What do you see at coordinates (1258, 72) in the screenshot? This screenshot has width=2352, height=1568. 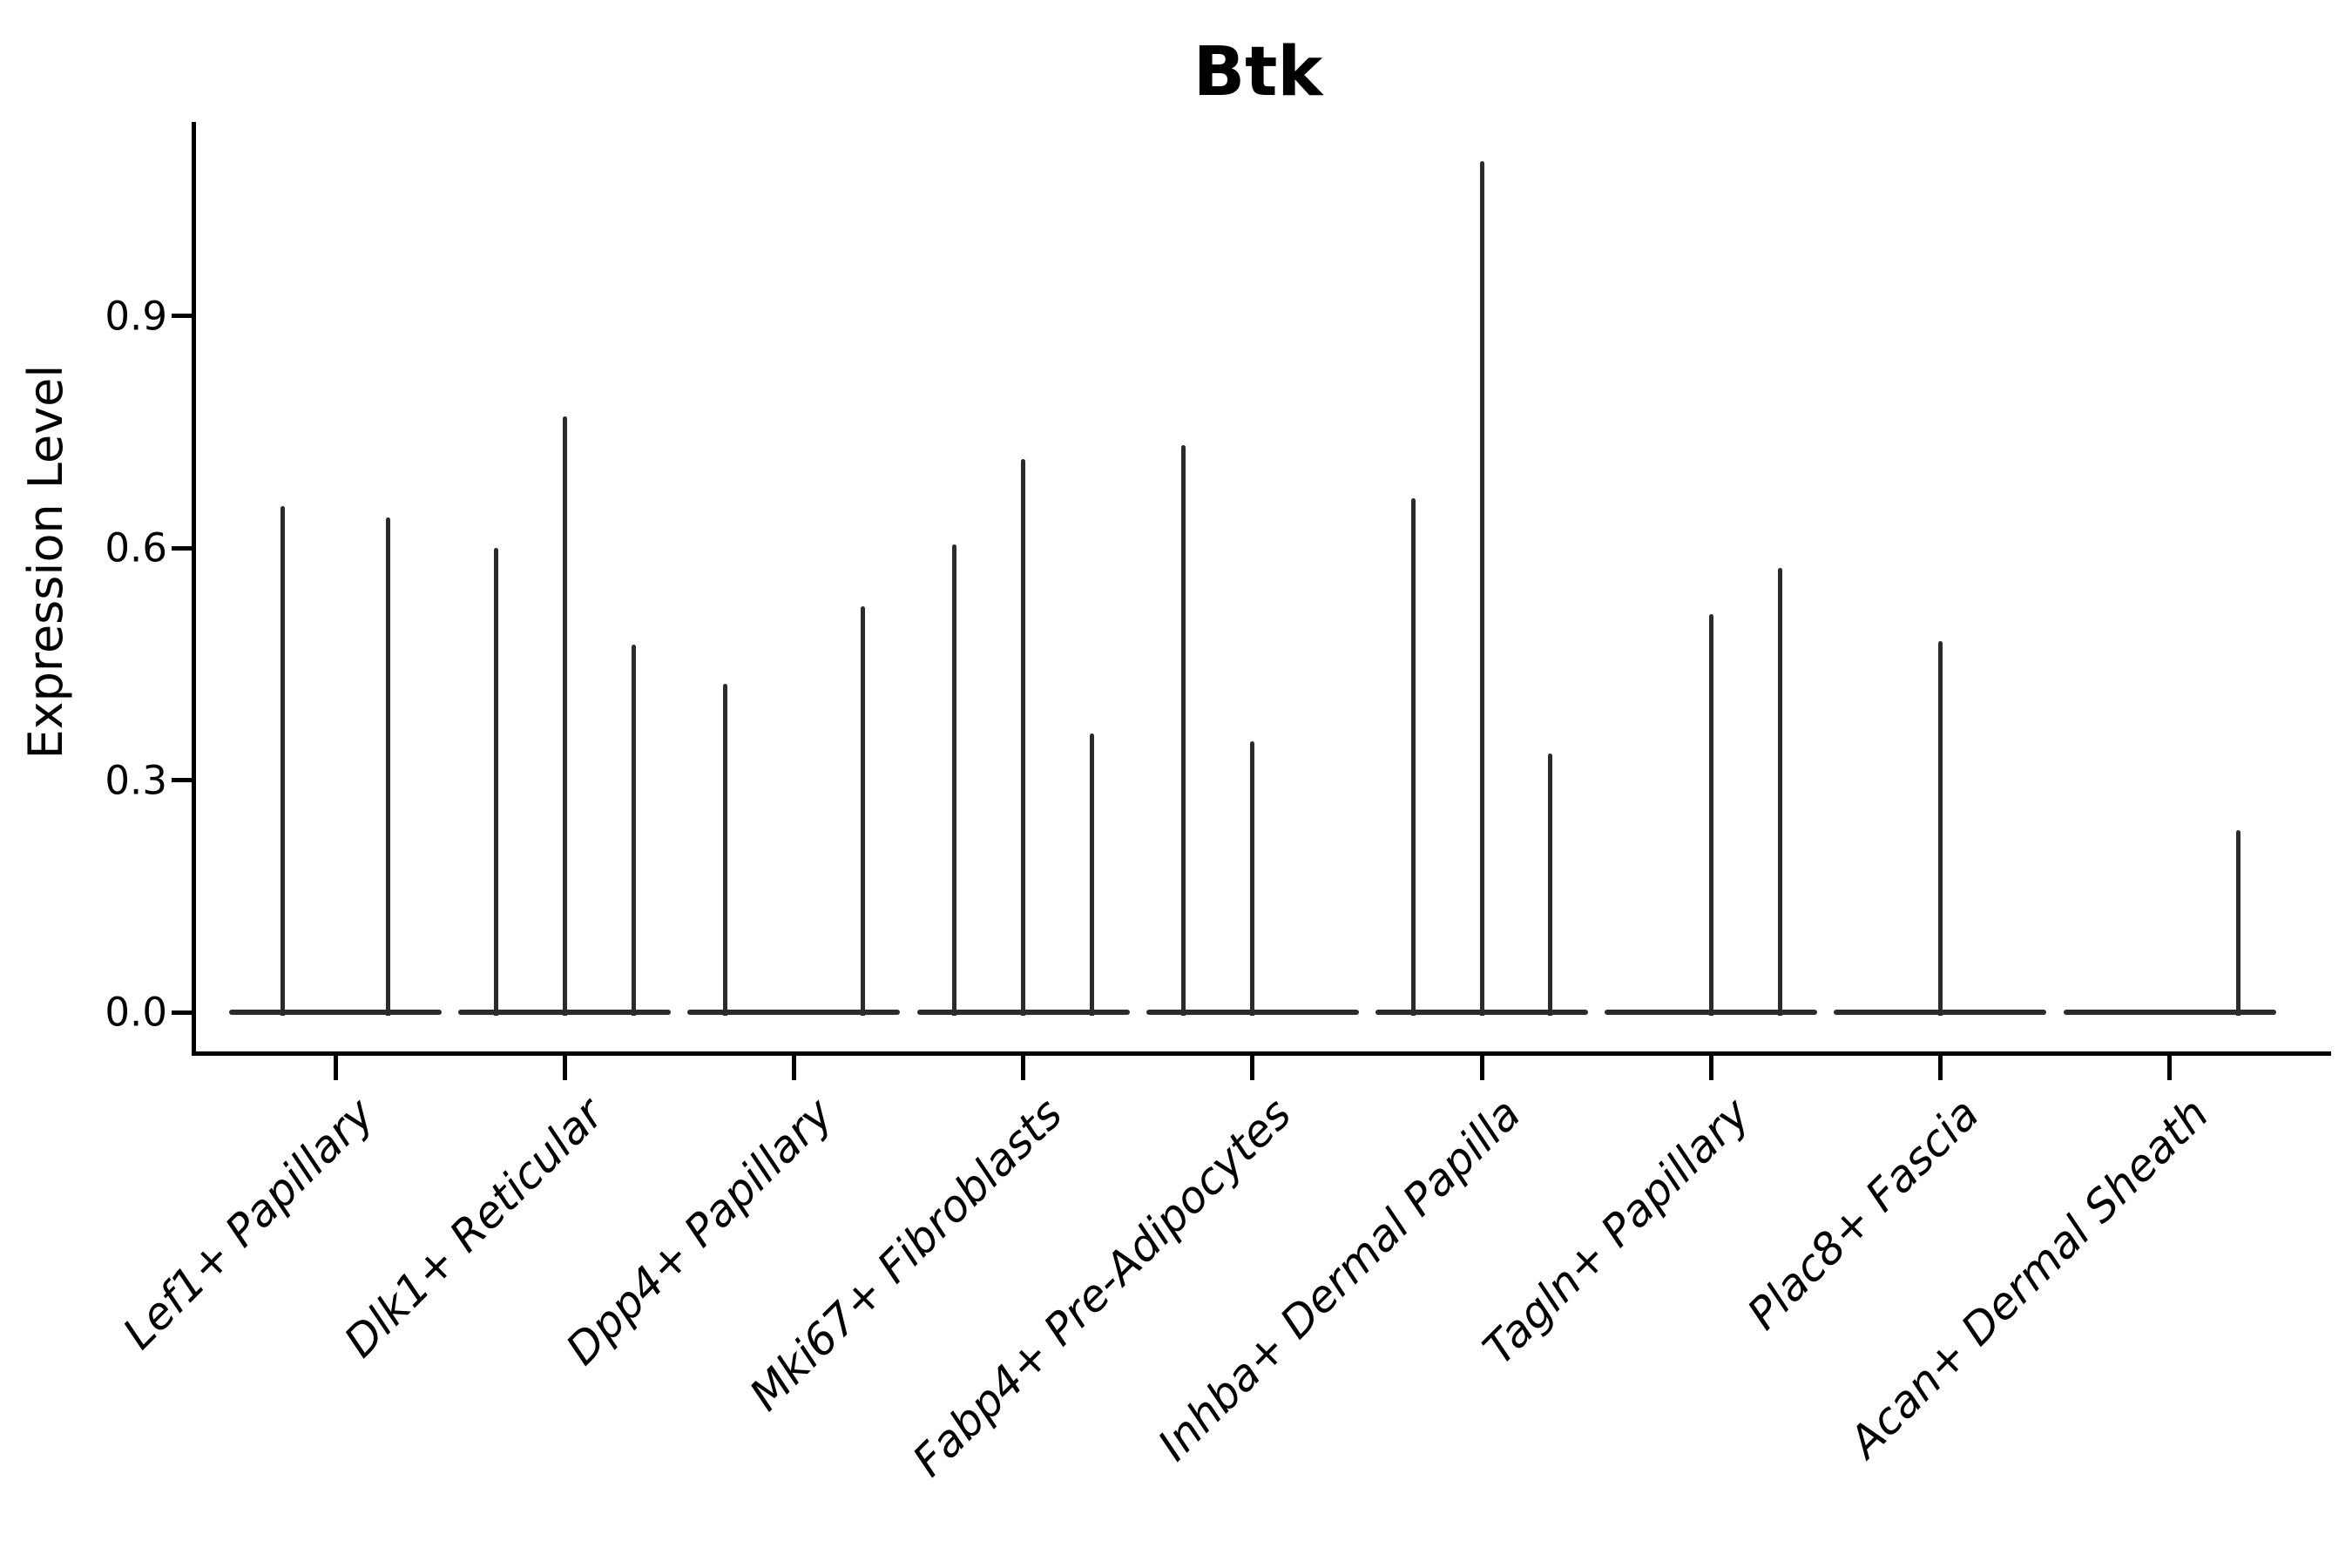 I see `chart-title: Btk` at bounding box center [1258, 72].